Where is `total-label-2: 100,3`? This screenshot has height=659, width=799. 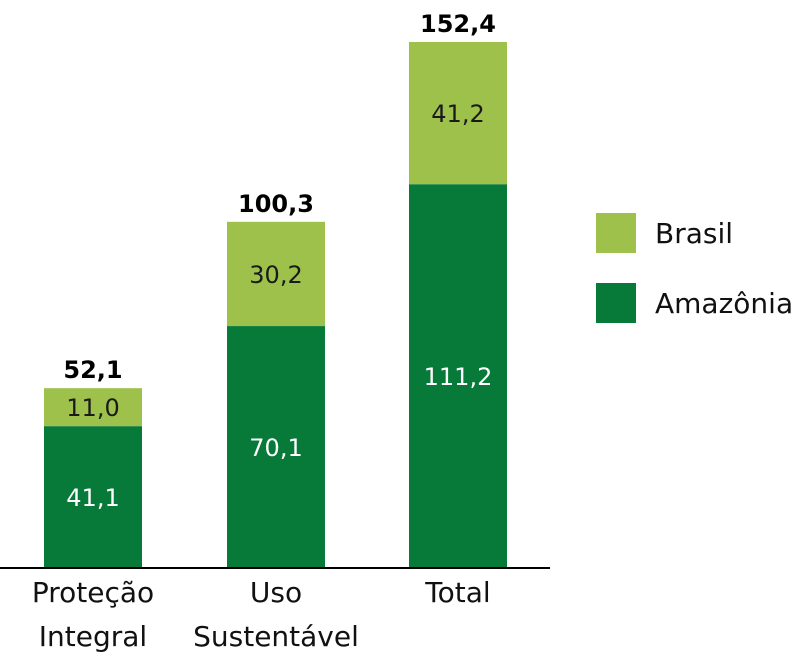
total-label-2: 100,3 is located at coordinates (276, 204).